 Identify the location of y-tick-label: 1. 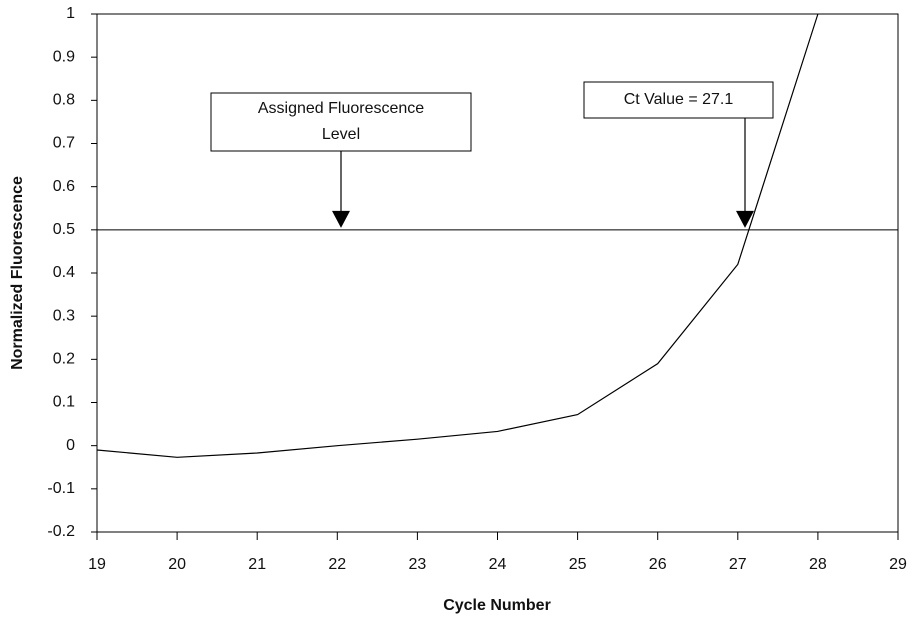
(70, 13).